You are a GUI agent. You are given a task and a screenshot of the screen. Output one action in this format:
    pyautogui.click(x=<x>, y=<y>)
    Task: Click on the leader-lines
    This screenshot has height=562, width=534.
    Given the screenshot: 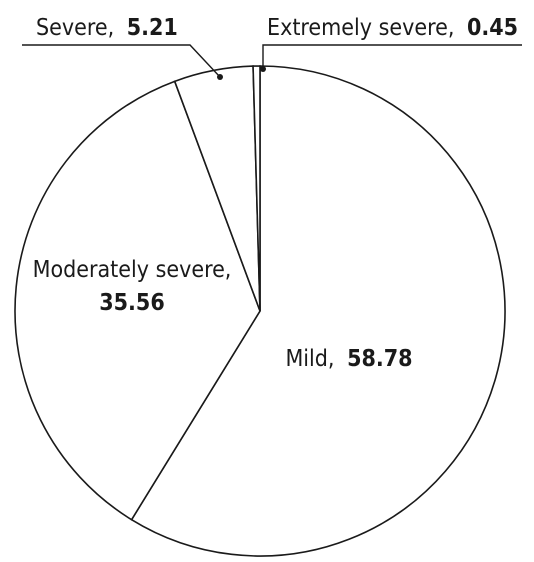 What is the action you would take?
    pyautogui.click(x=272, y=62)
    